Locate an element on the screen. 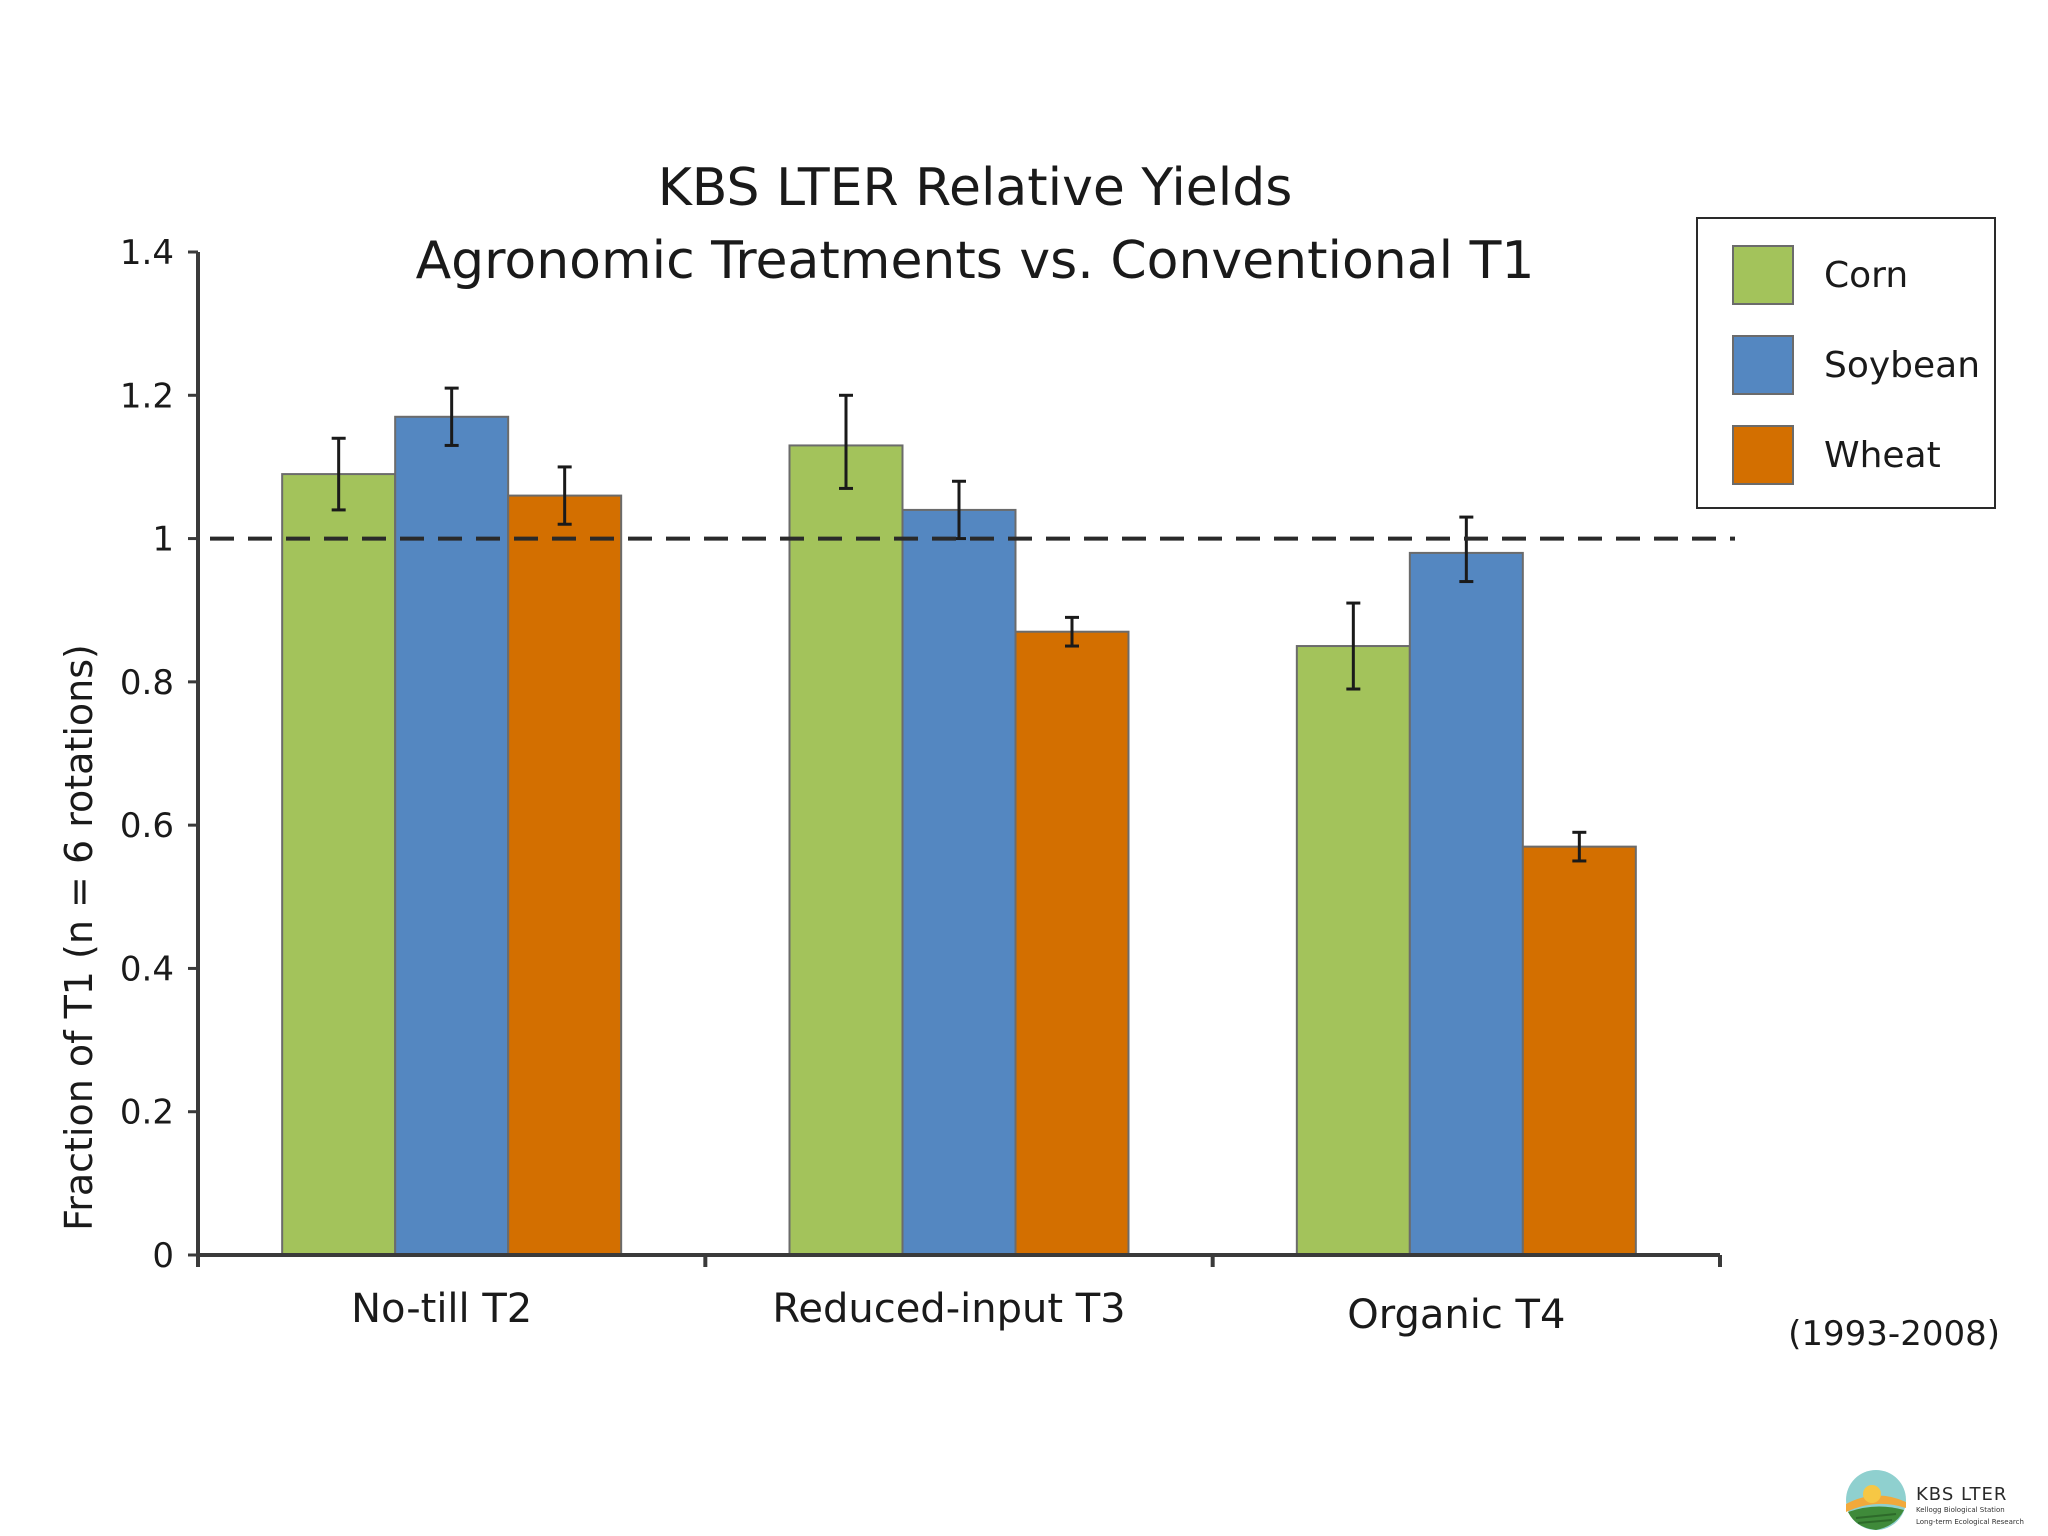  y-tick-label: 1.2 is located at coordinates (147, 396).